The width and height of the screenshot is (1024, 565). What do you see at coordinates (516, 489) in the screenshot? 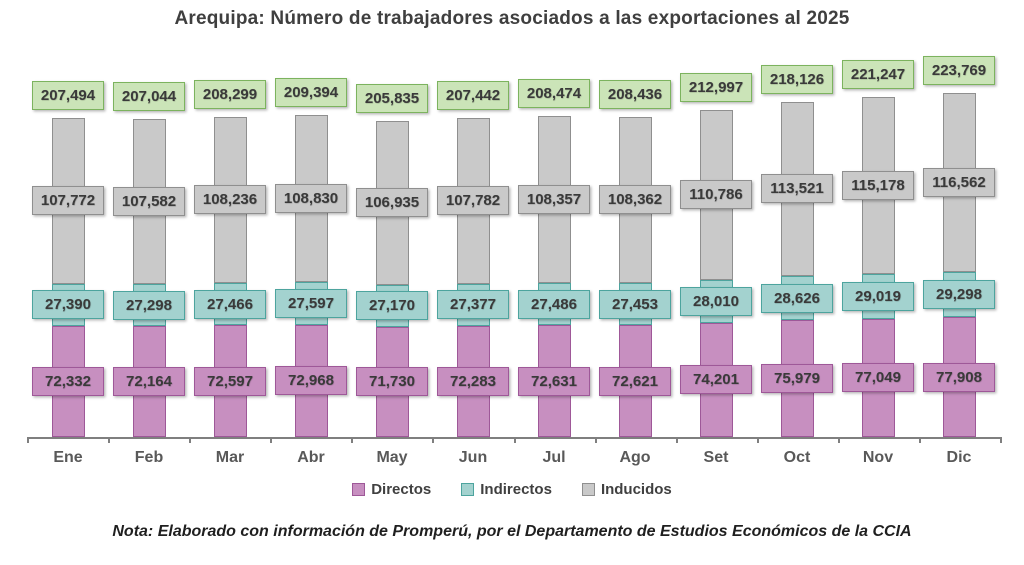
I see `legend-label-indirectos: Indirectos` at bounding box center [516, 489].